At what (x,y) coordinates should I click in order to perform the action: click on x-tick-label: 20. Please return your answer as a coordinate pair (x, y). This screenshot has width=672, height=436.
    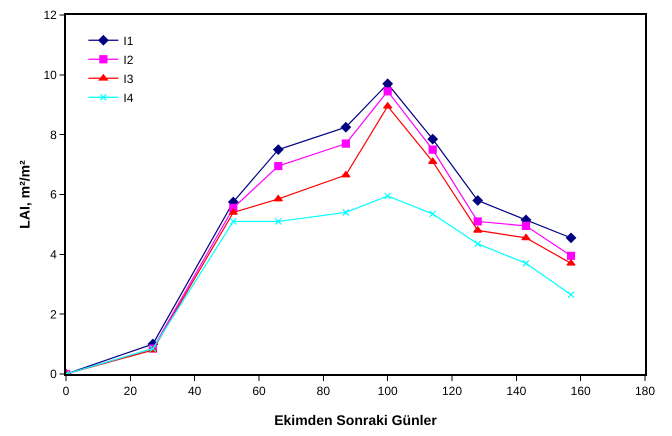
    Looking at the image, I should click on (131, 391).